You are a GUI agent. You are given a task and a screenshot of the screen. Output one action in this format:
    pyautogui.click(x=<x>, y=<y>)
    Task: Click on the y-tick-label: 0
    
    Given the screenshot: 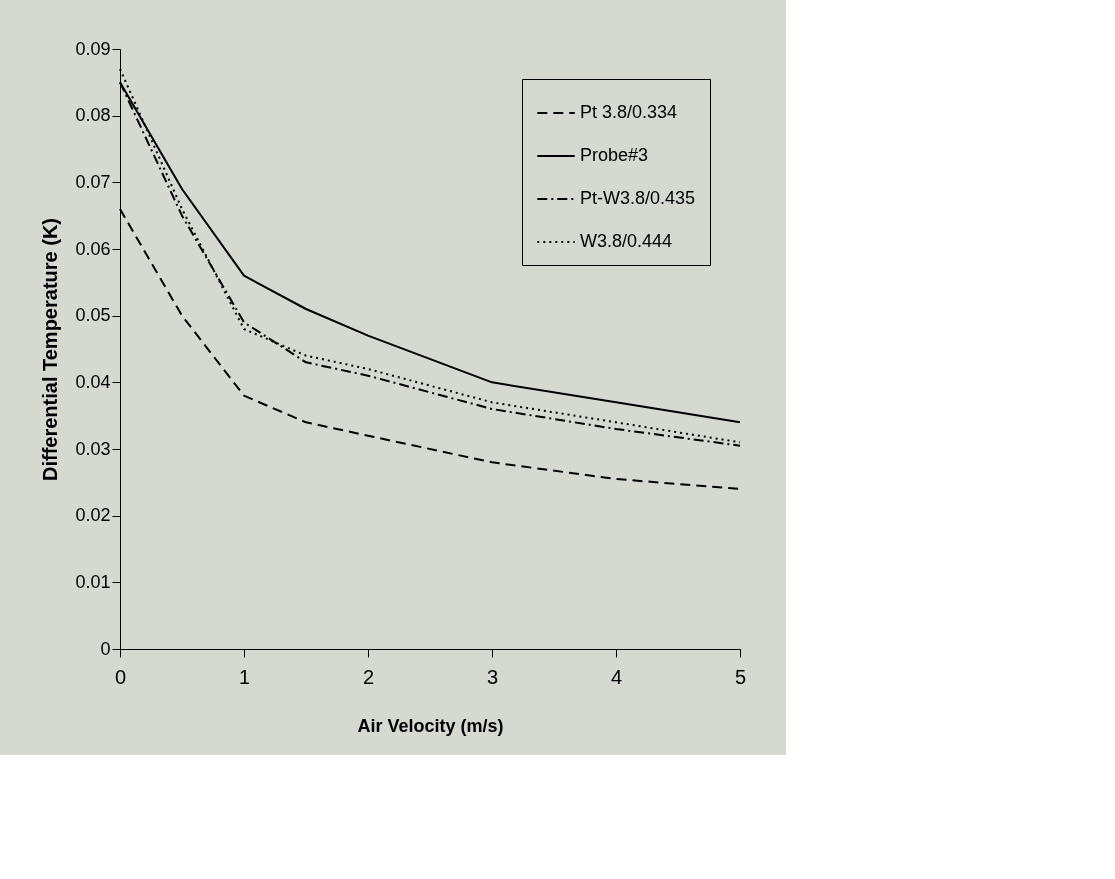 What is the action you would take?
    pyautogui.click(x=105, y=648)
    